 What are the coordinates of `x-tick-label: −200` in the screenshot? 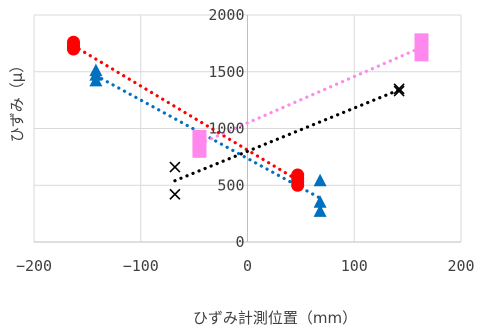 It's located at (34, 266).